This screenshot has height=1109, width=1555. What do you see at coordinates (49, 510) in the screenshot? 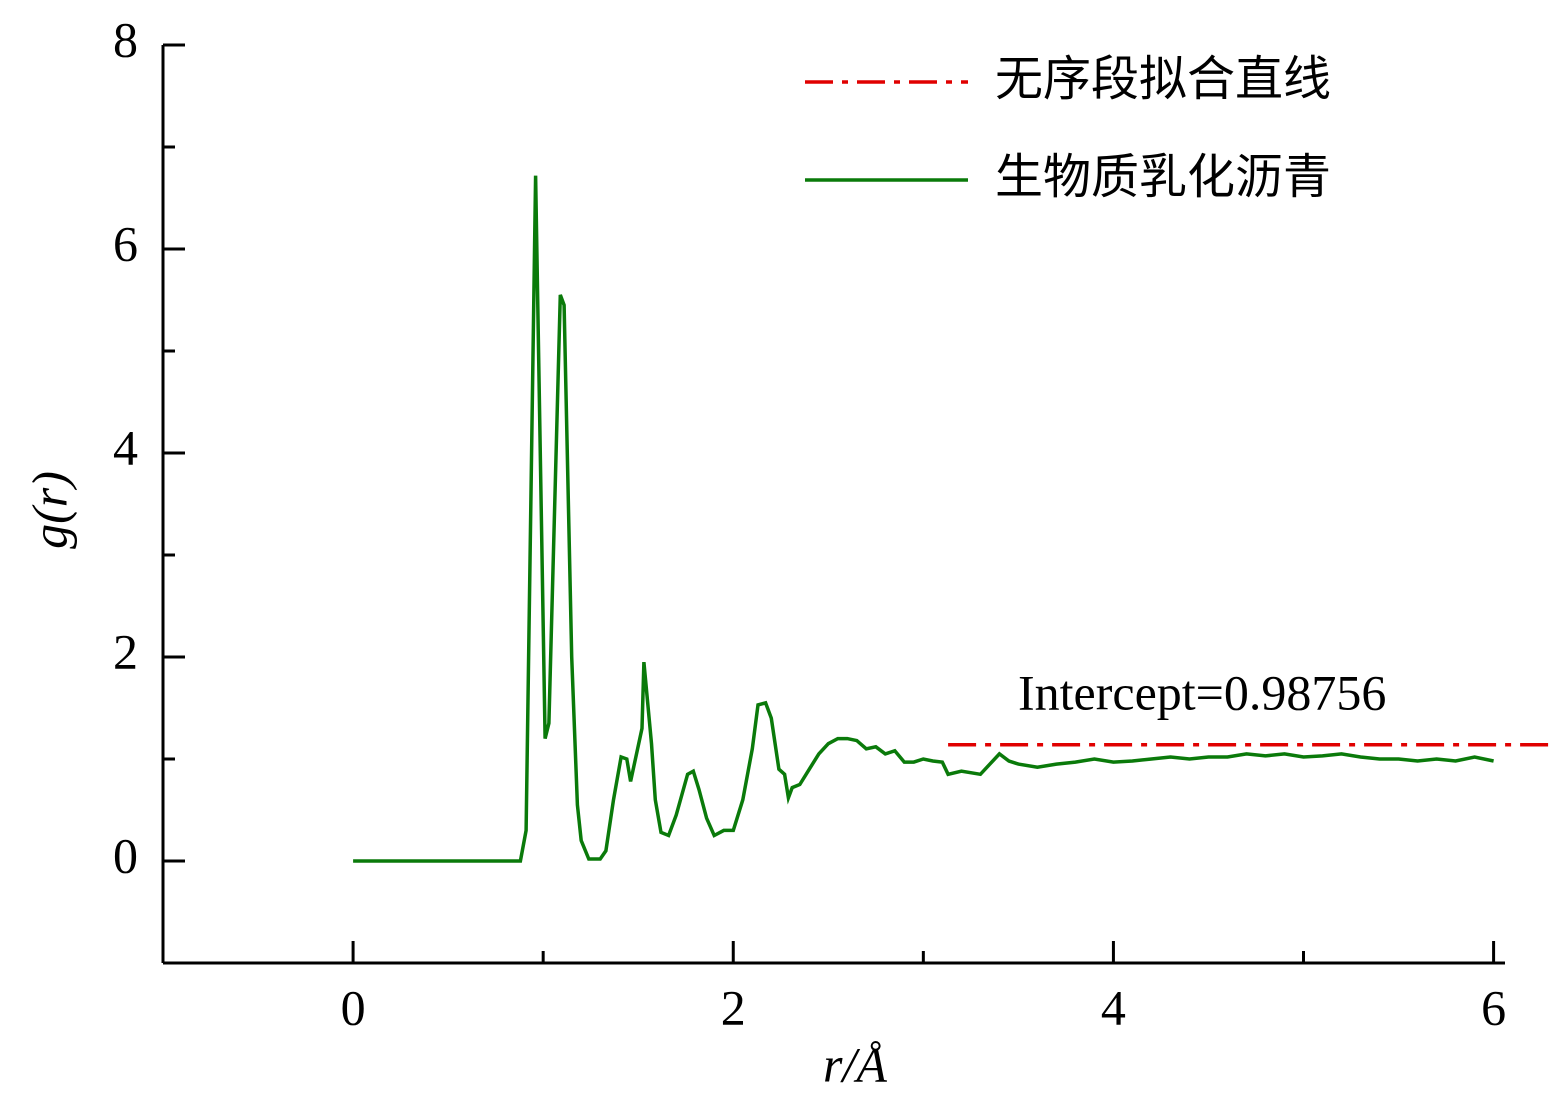
I see `y-axis-label: g(r)` at bounding box center [49, 510].